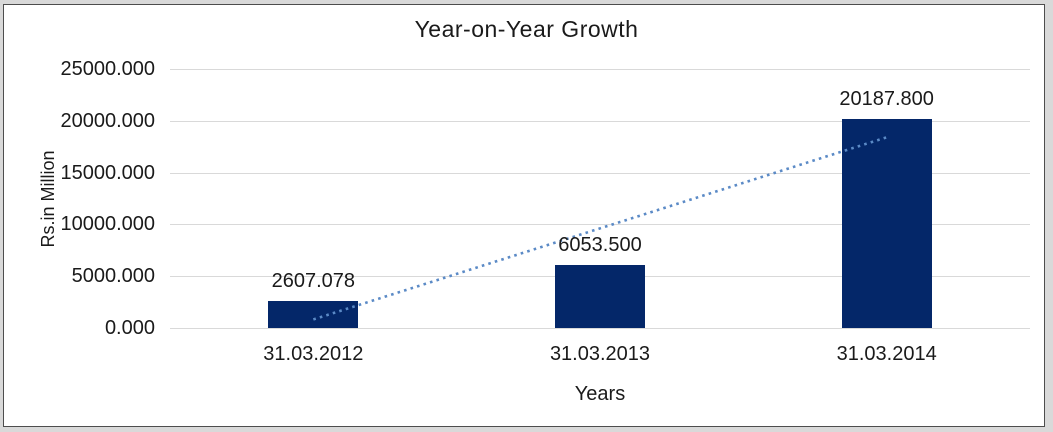 The image size is (1053, 432). What do you see at coordinates (886, 354) in the screenshot?
I see `x-tick-label: 31.03.2014` at bounding box center [886, 354].